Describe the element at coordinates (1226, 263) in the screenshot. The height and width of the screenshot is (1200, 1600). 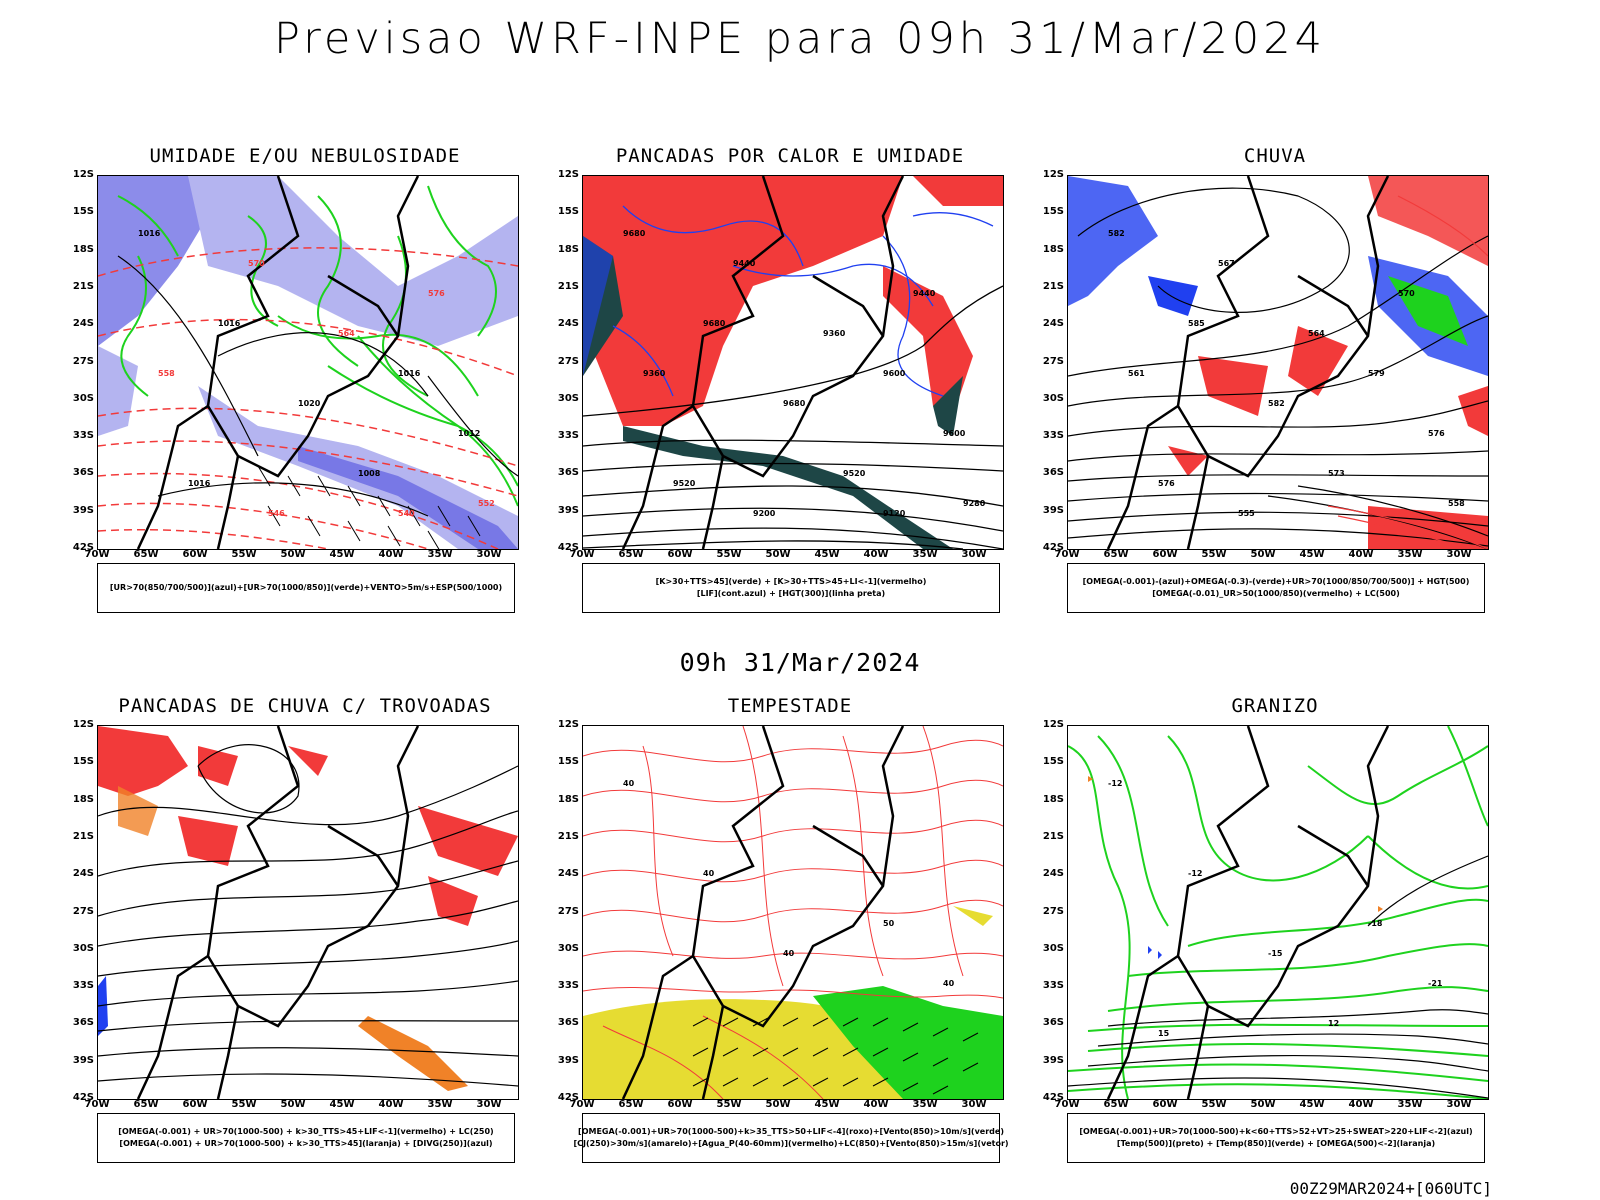
I see `contour-label: 567` at that location.